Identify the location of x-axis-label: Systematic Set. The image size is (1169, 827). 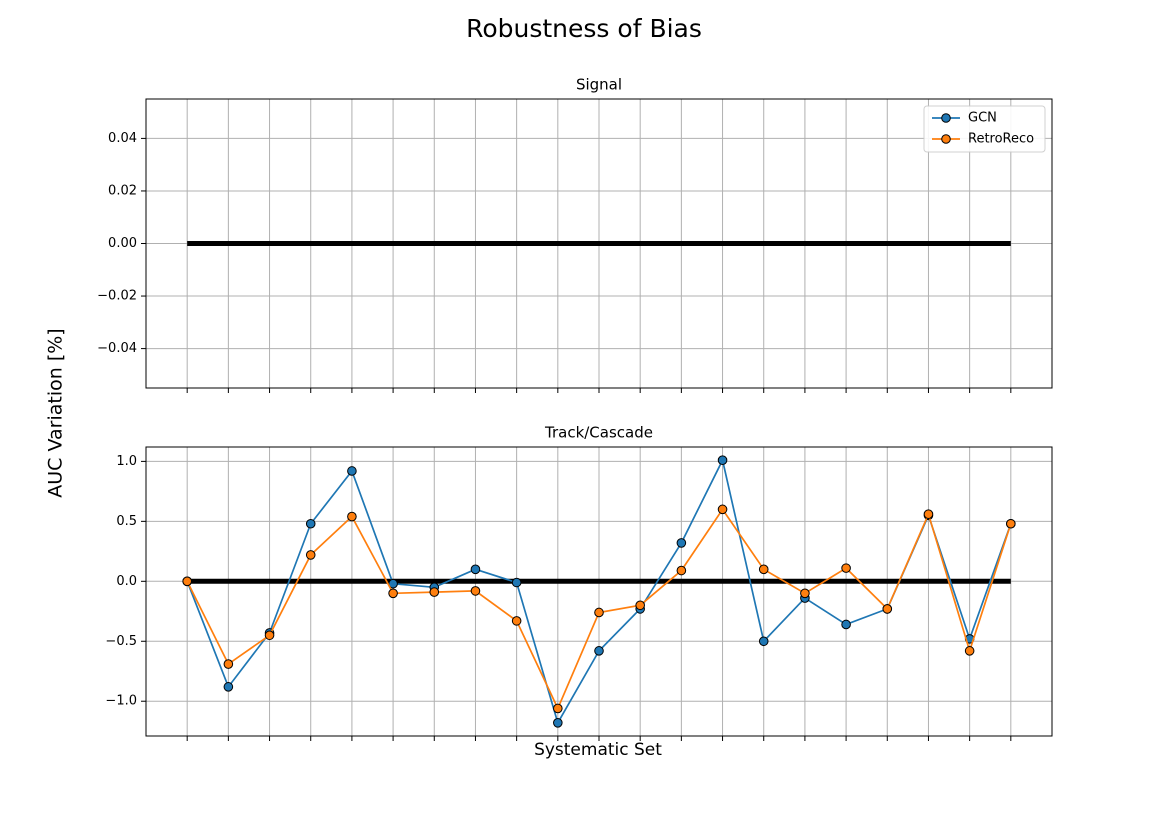
(598, 750).